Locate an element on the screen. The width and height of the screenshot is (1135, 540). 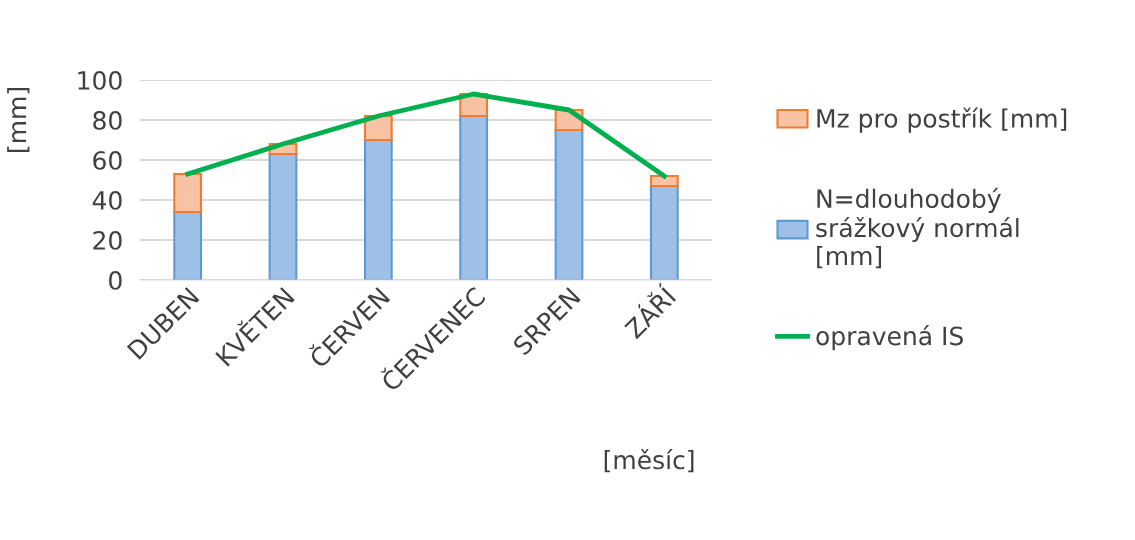
legend-label: N=dlouhodobý srážkový normál [mm] is located at coordinates (917, 228).